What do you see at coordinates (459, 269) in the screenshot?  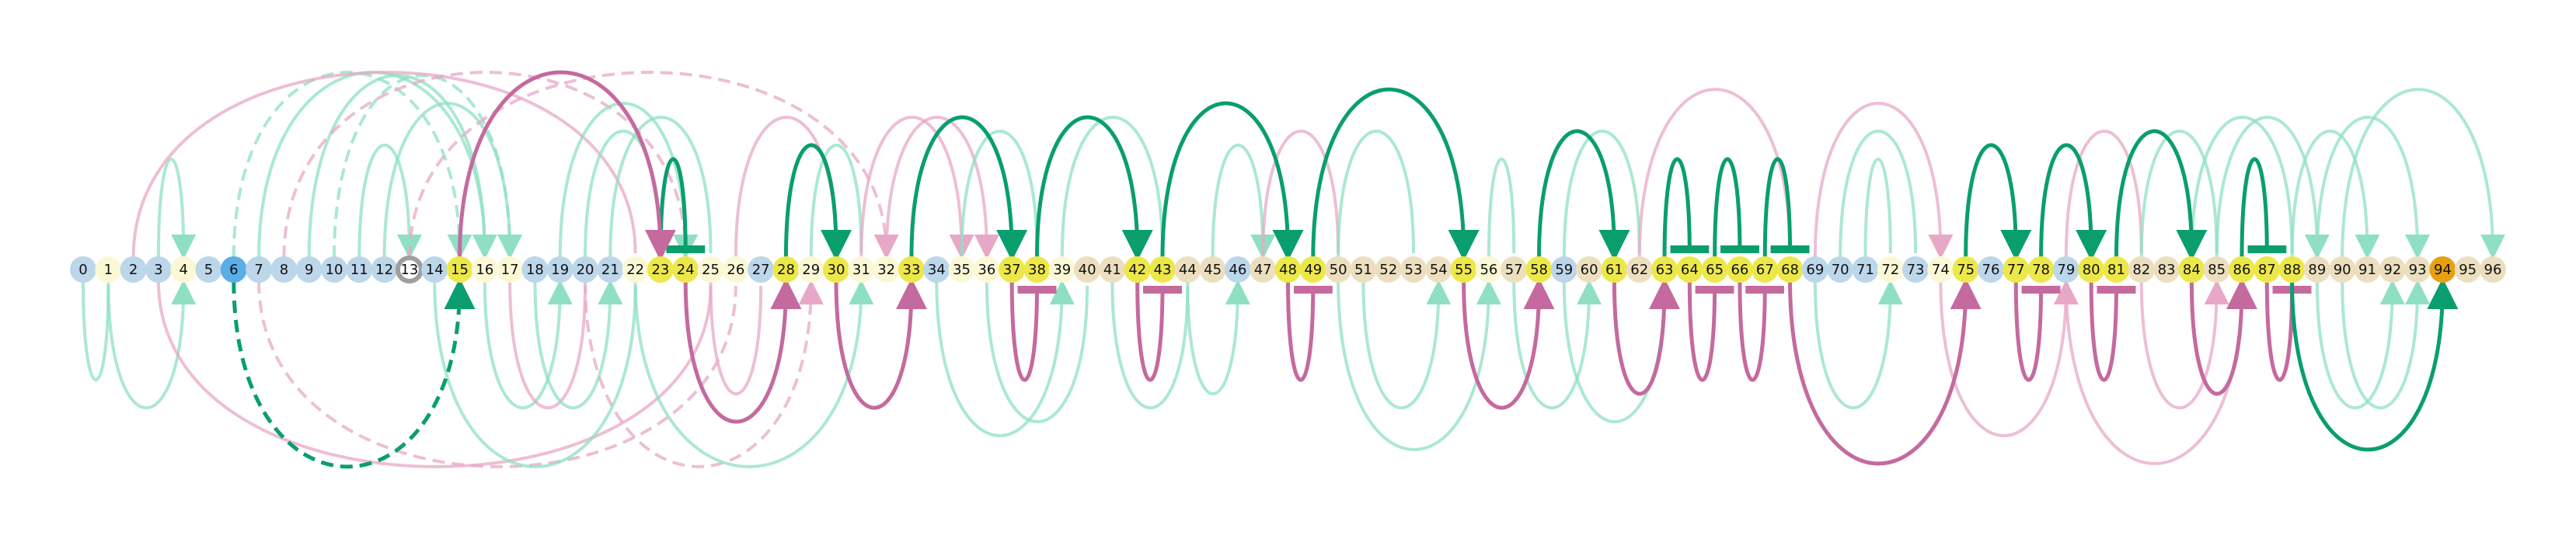 I see `node-15: 15` at bounding box center [459, 269].